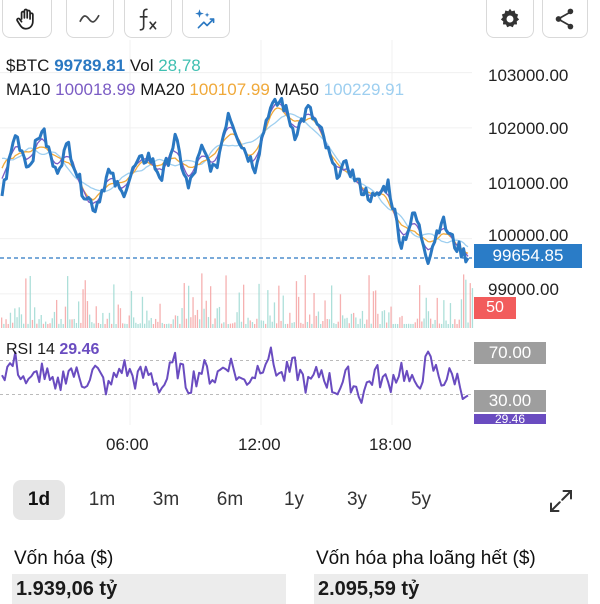  I want to click on function-tool-button, so click(148, 19).